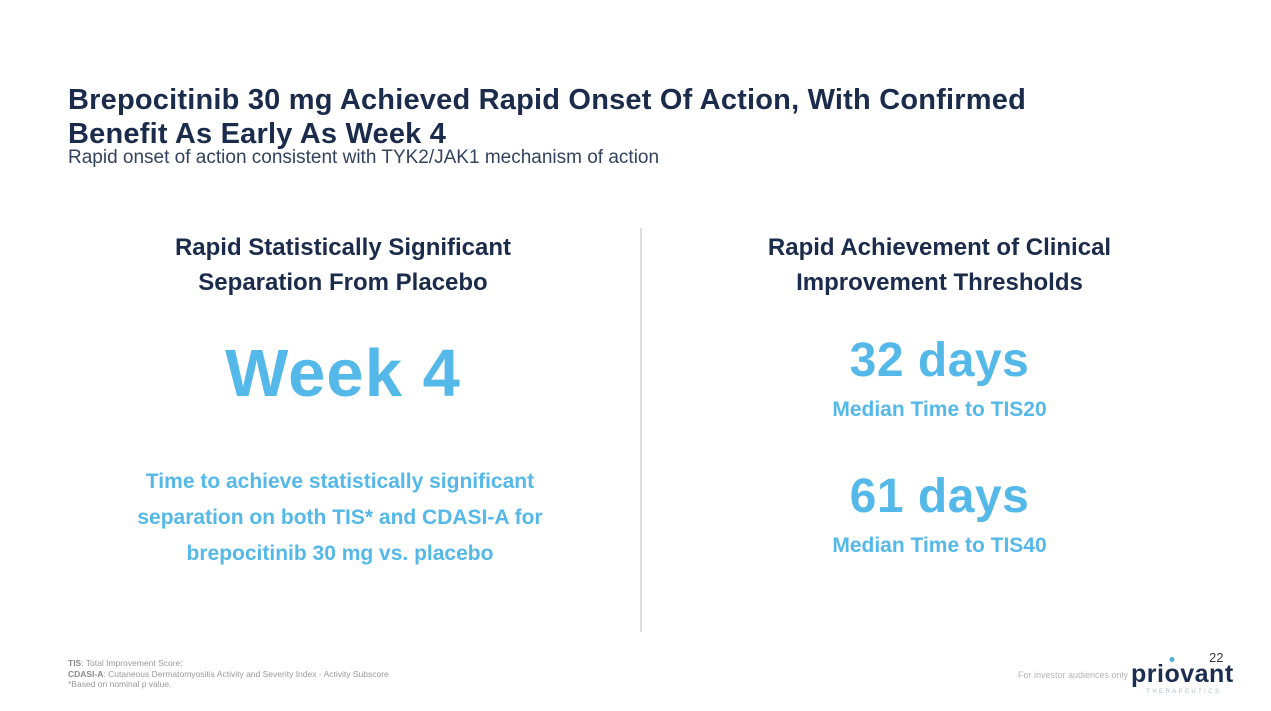  Describe the element at coordinates (1073, 675) in the screenshot. I see `investor-disclaimer: For investor audiences only` at that location.